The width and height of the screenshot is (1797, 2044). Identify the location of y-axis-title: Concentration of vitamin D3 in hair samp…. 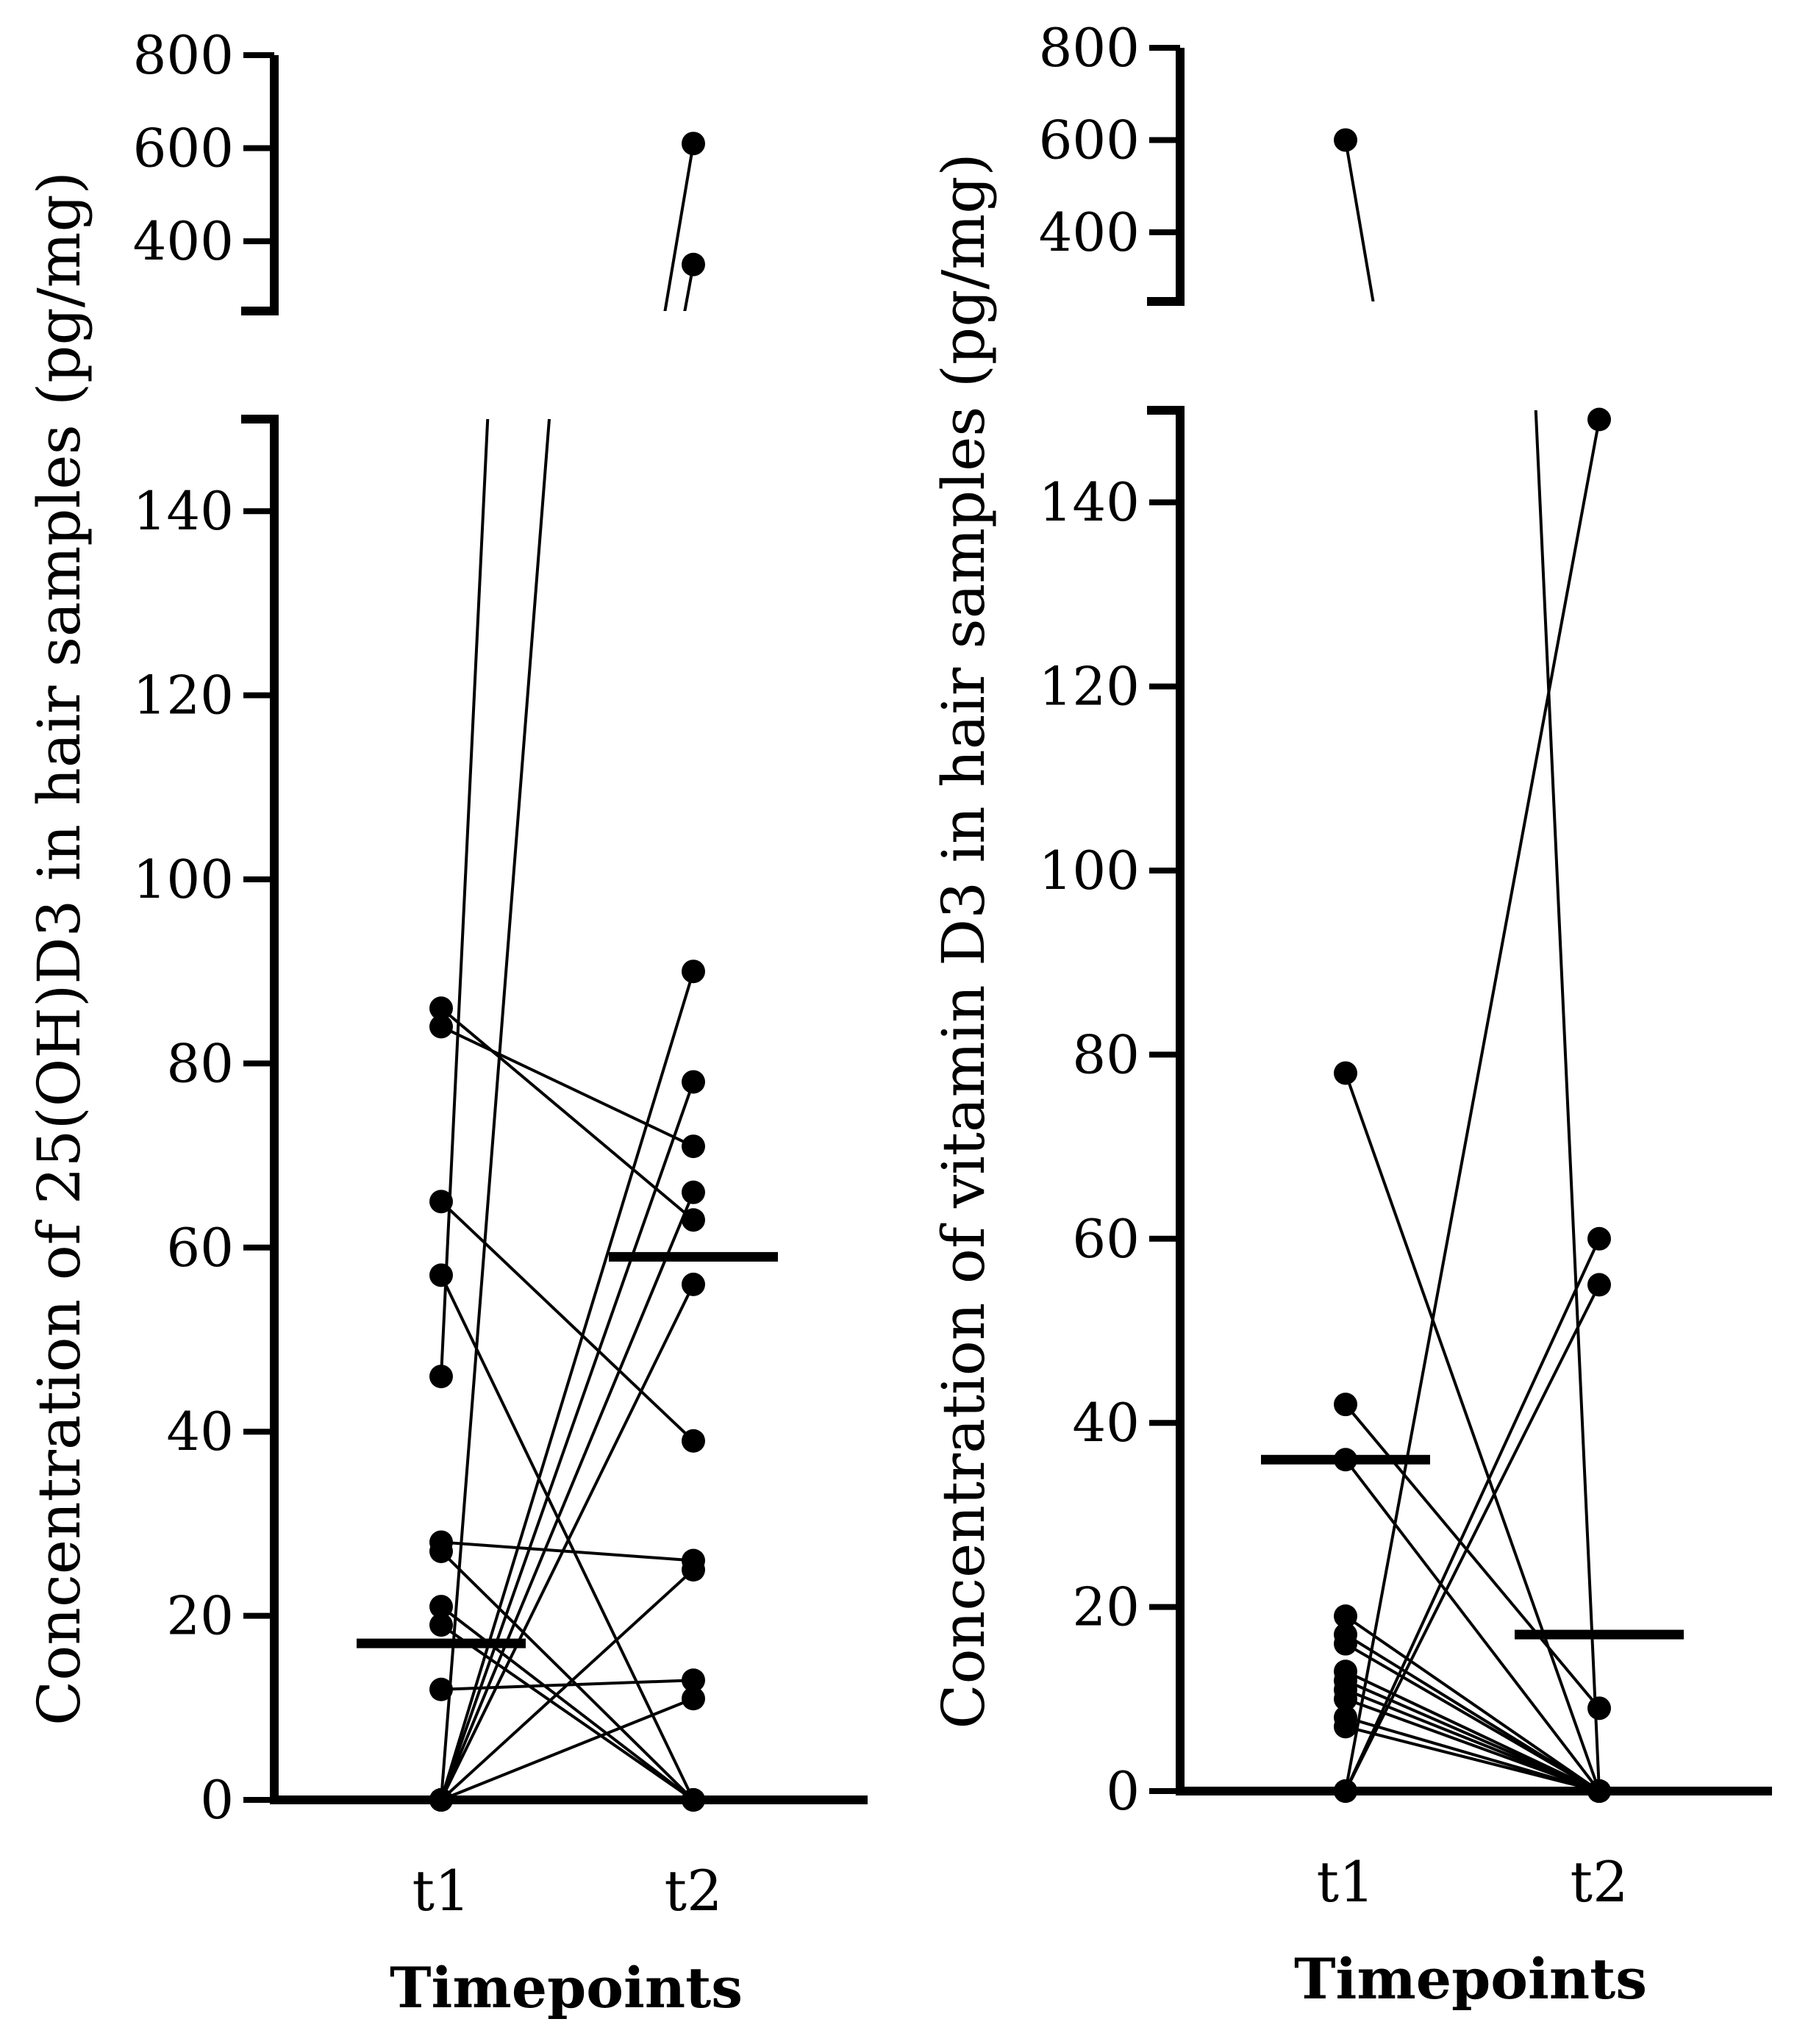
(963, 941).